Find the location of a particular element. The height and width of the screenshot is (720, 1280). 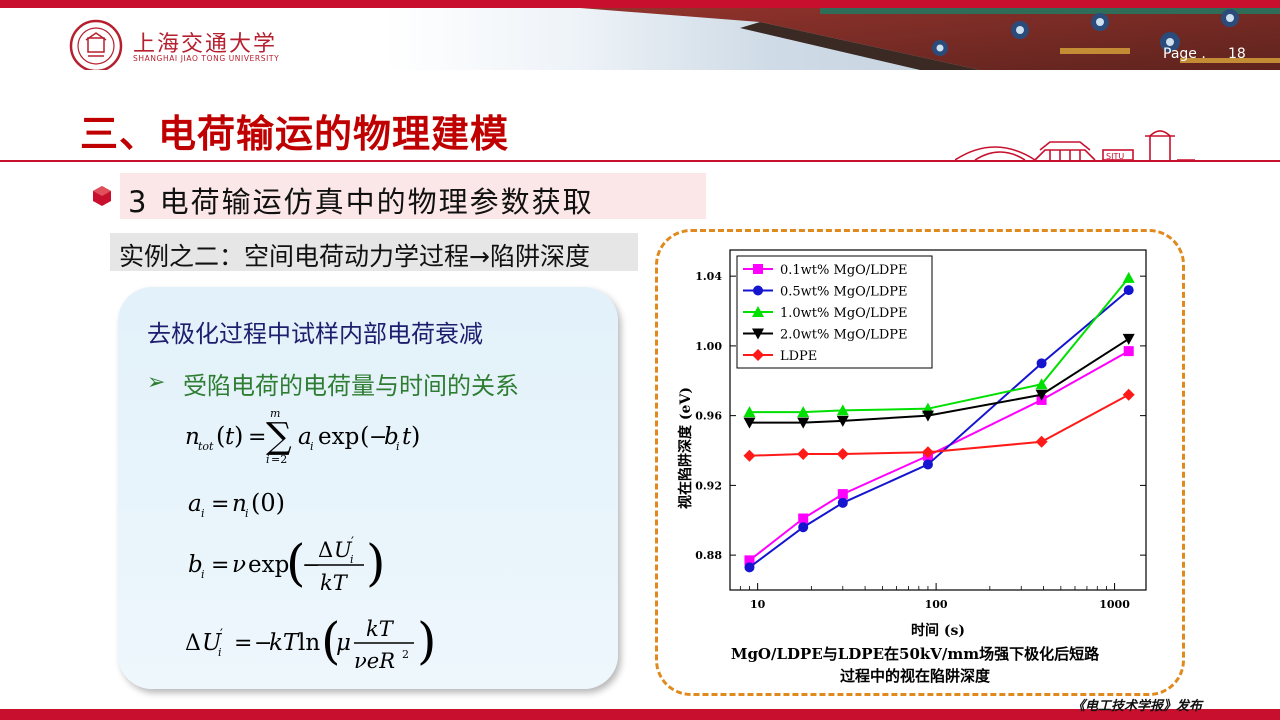

y-tick-label: 0.92 is located at coordinates (708, 485).